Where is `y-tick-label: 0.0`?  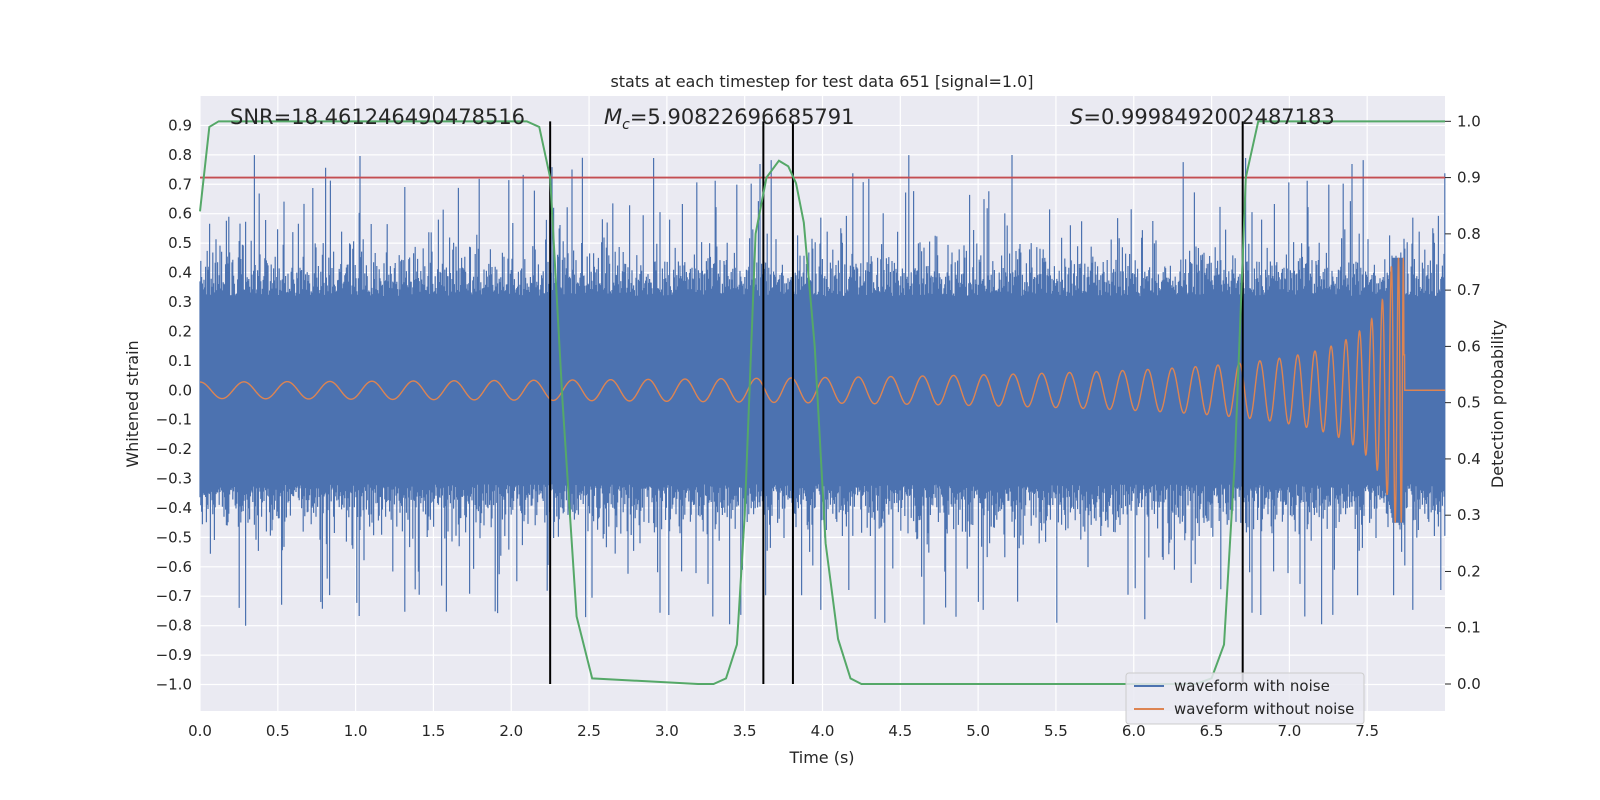 y-tick-label: 0.0 is located at coordinates (180, 390).